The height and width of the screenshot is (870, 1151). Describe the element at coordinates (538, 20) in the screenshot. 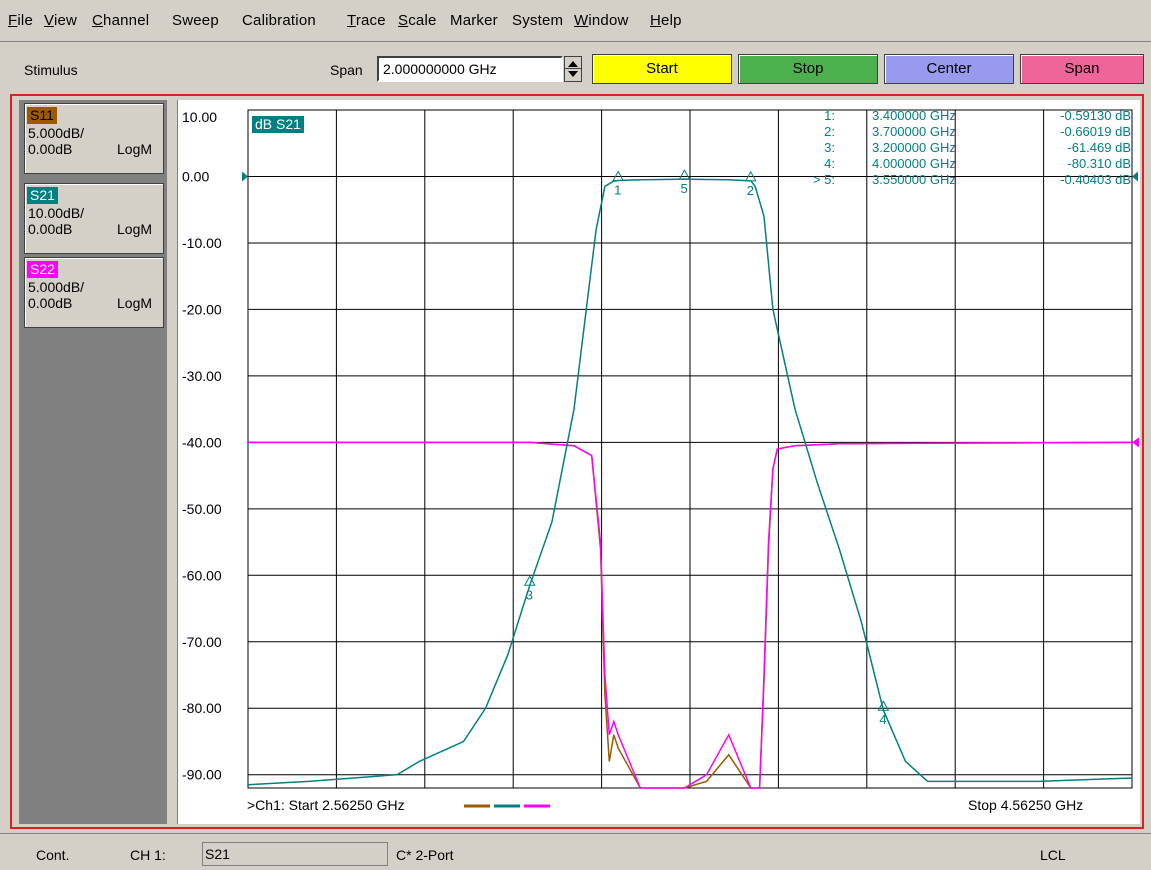

I see `menu-system: System` at that location.